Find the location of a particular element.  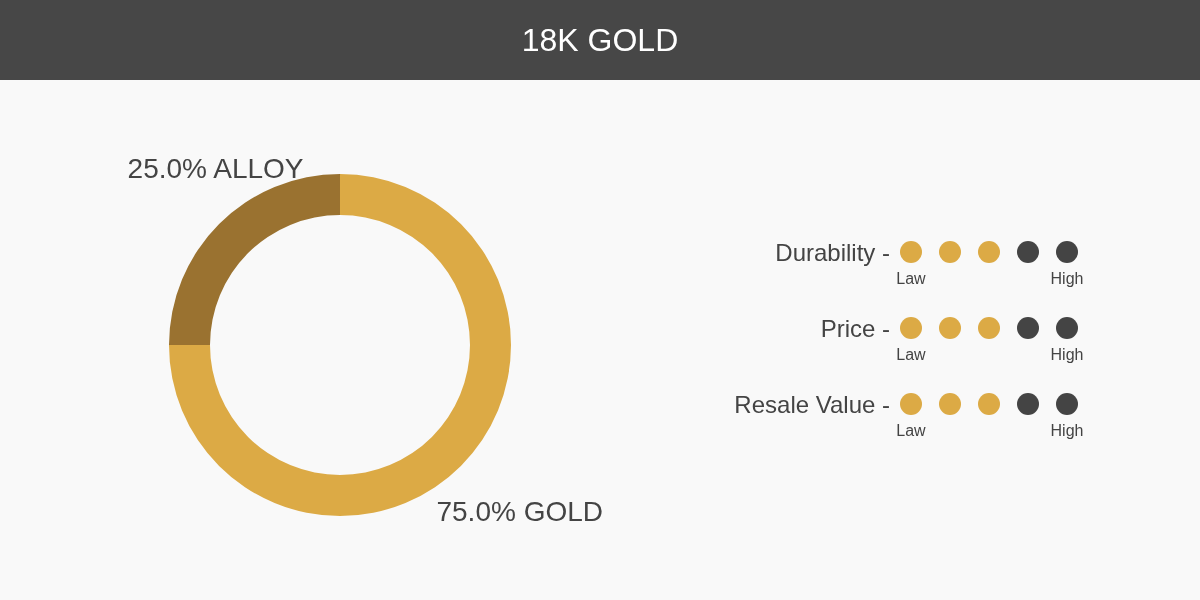

category-label: Durability - is located at coordinates (832, 252).